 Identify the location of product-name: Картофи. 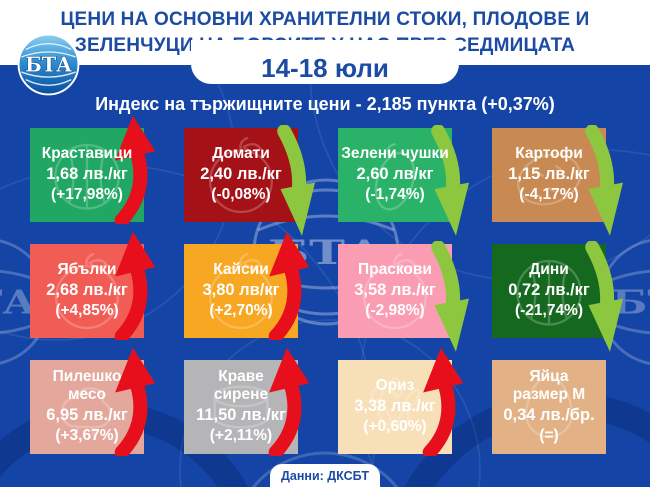
(549, 154).